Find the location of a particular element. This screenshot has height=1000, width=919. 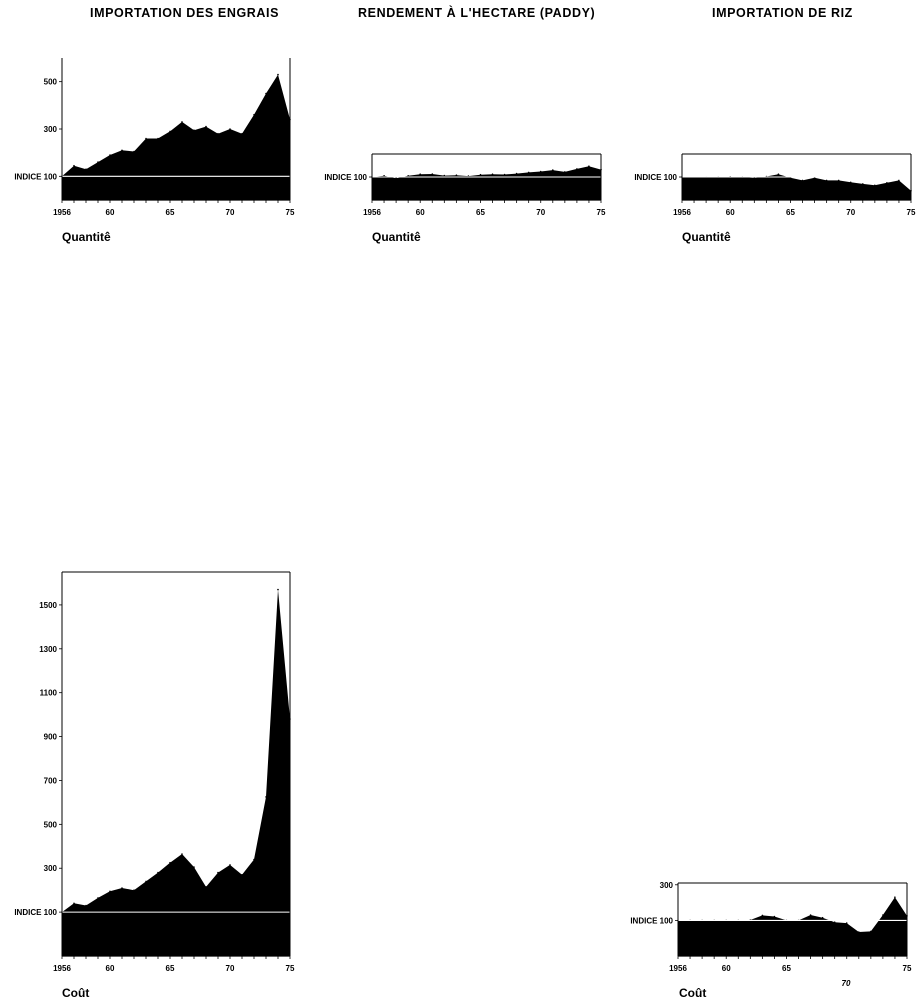

riz-quantite-point-1972 is located at coordinates (875, 185).